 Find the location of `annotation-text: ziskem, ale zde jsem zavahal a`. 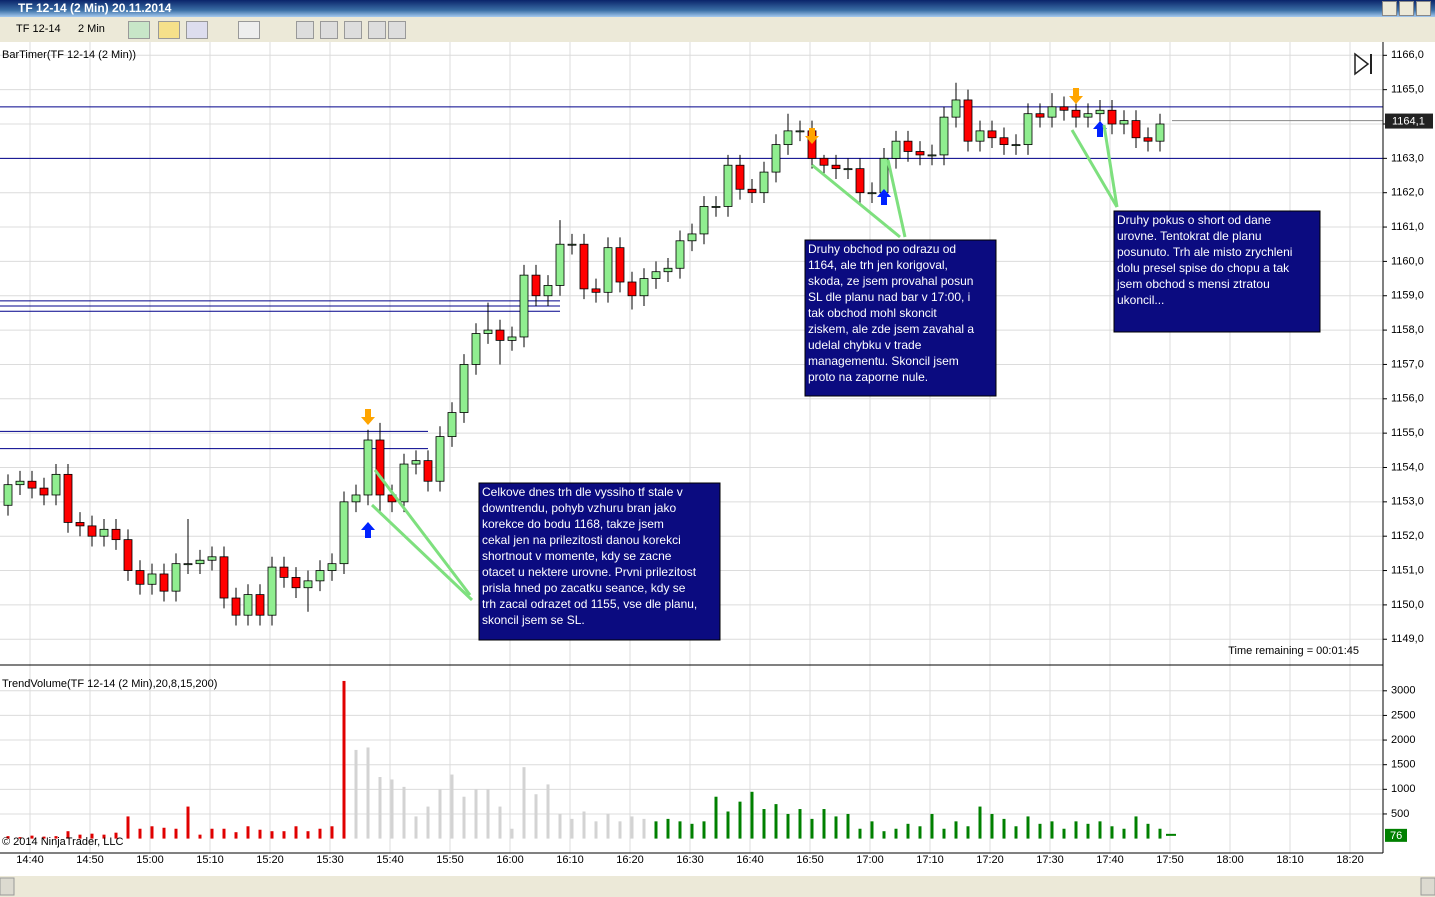

annotation-text: ziskem, ale zde jsem zavahal a is located at coordinates (891, 329).